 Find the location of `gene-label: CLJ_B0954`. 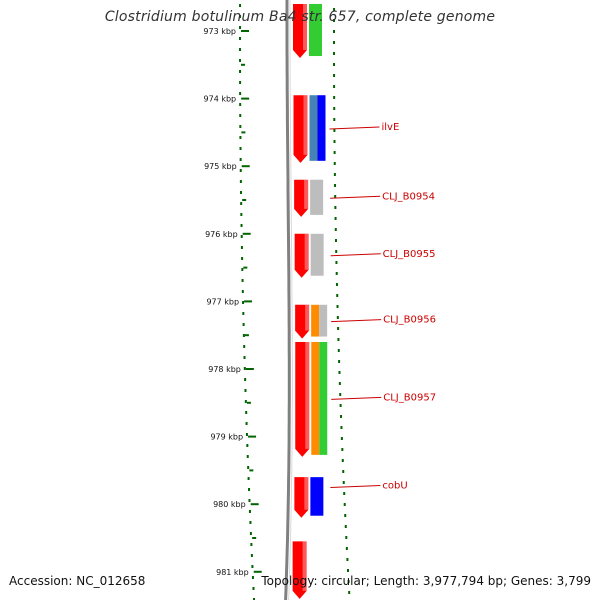

gene-label: CLJ_B0954 is located at coordinates (408, 196).